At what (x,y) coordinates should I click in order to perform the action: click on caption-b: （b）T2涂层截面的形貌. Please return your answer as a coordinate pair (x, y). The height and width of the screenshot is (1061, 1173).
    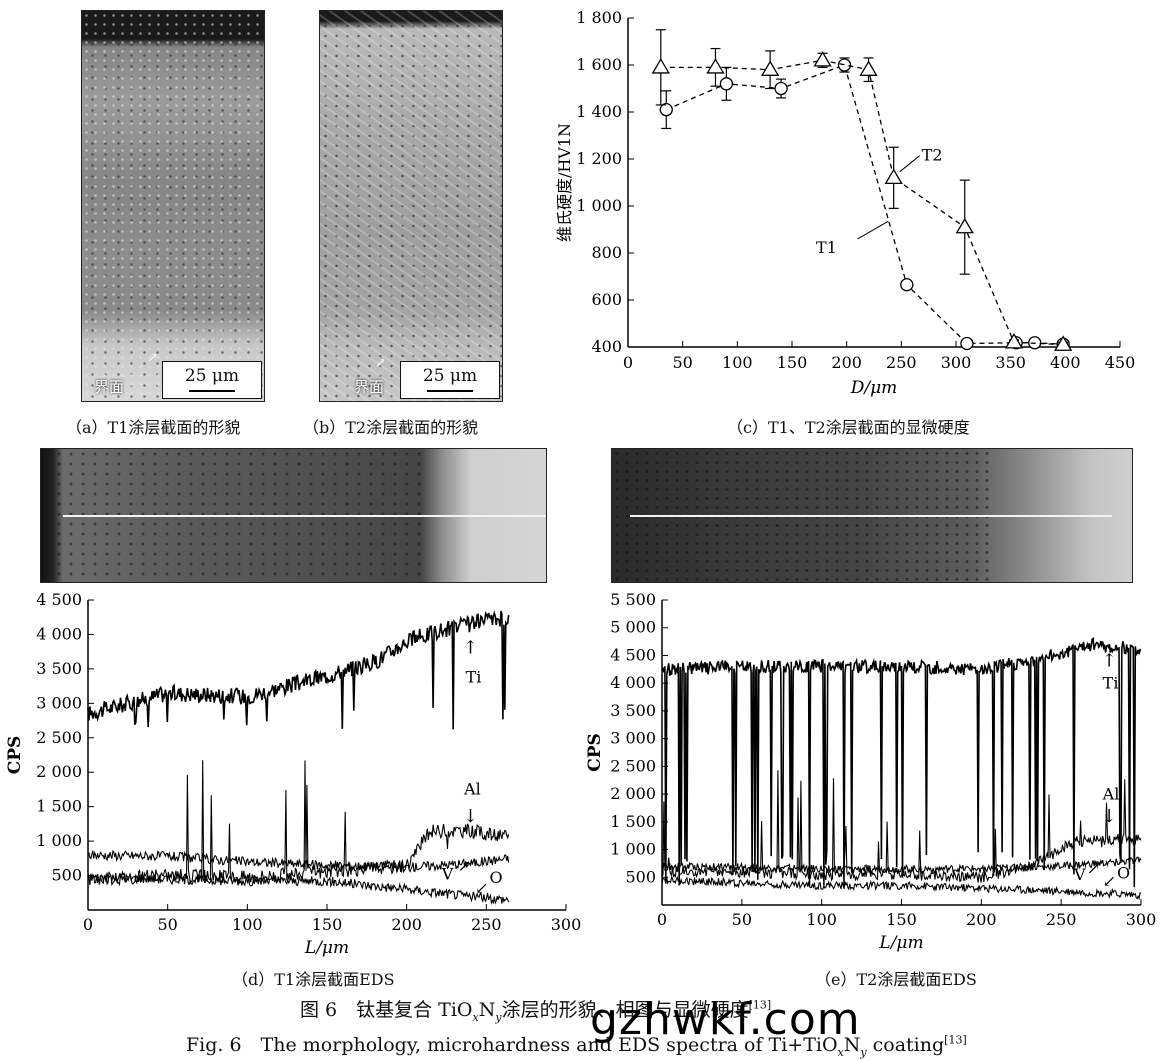
    Looking at the image, I should click on (391, 427).